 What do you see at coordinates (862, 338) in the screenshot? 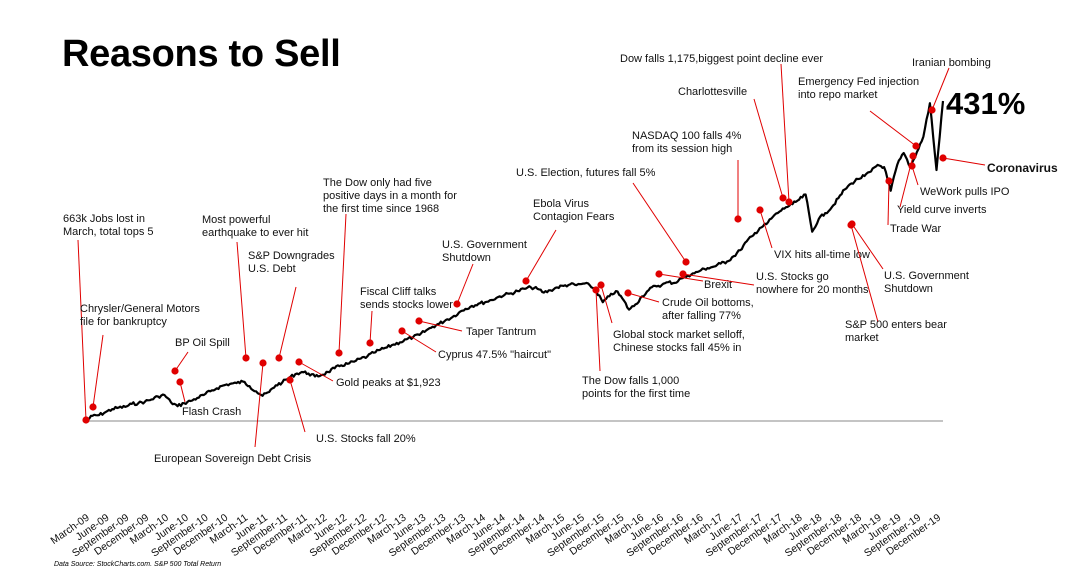
I see `annotation-label: market` at bounding box center [862, 338].